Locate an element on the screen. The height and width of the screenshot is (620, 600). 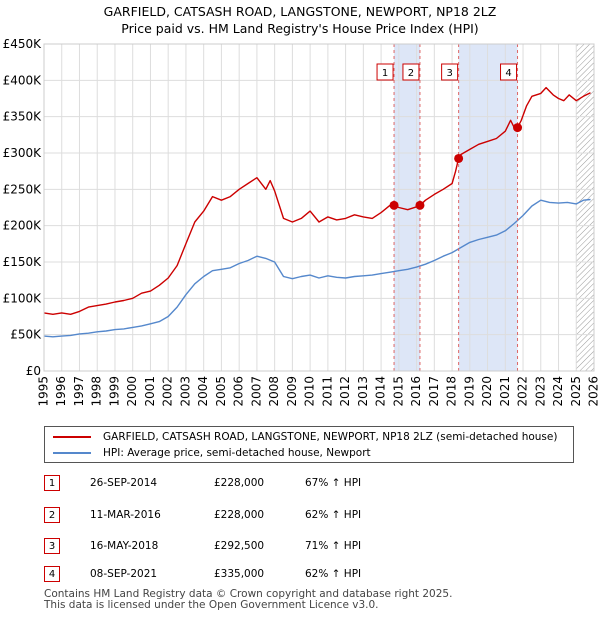
x-tick-label: 2001 is located at coordinates (150, 391).